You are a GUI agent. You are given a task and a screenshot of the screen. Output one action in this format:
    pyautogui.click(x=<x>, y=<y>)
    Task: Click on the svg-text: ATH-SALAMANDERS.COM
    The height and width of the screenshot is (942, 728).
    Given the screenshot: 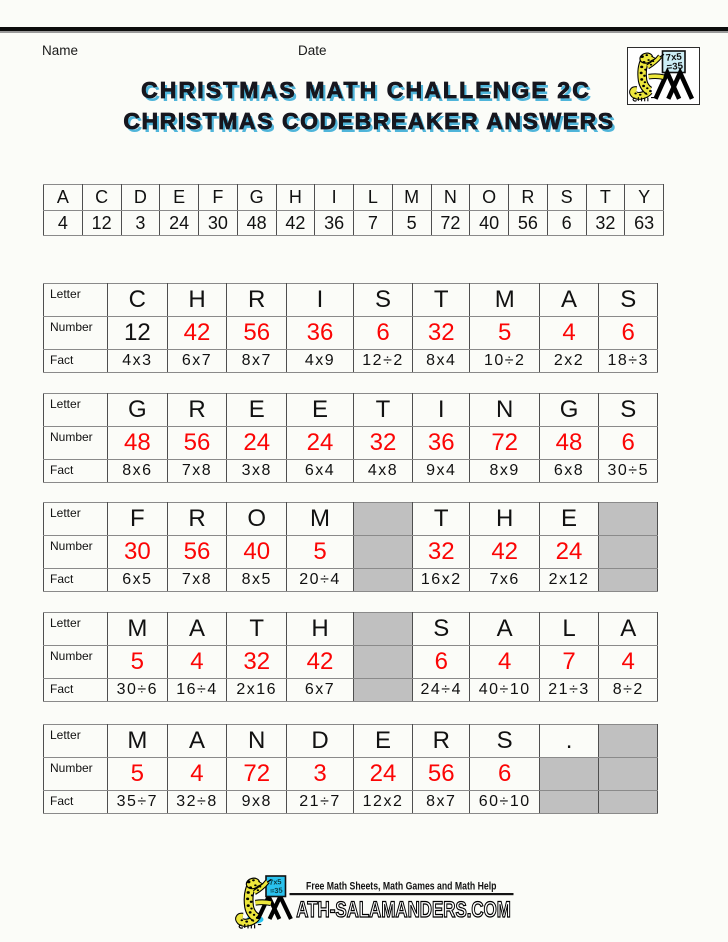 What is the action you would take?
    pyautogui.click(x=403, y=909)
    